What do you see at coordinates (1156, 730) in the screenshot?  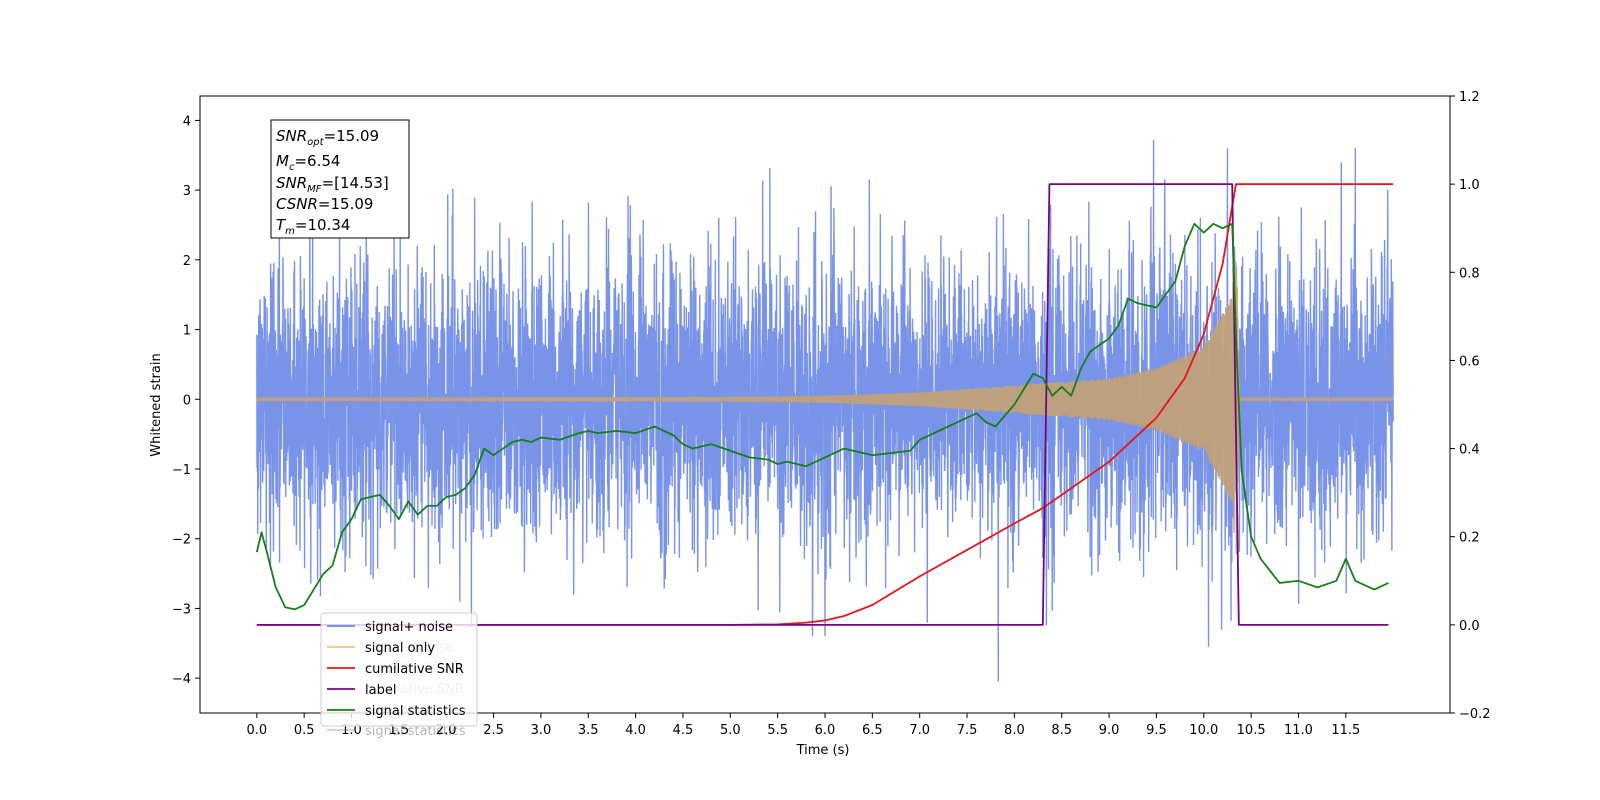 I see `x-tick-label: 9.5` at bounding box center [1156, 730].